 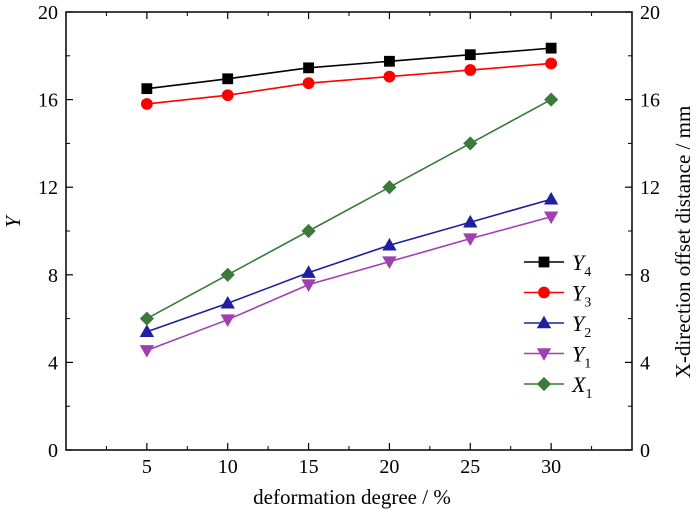 What do you see at coordinates (48, 13) in the screenshot?
I see `y-tick-label: 20` at bounding box center [48, 13].